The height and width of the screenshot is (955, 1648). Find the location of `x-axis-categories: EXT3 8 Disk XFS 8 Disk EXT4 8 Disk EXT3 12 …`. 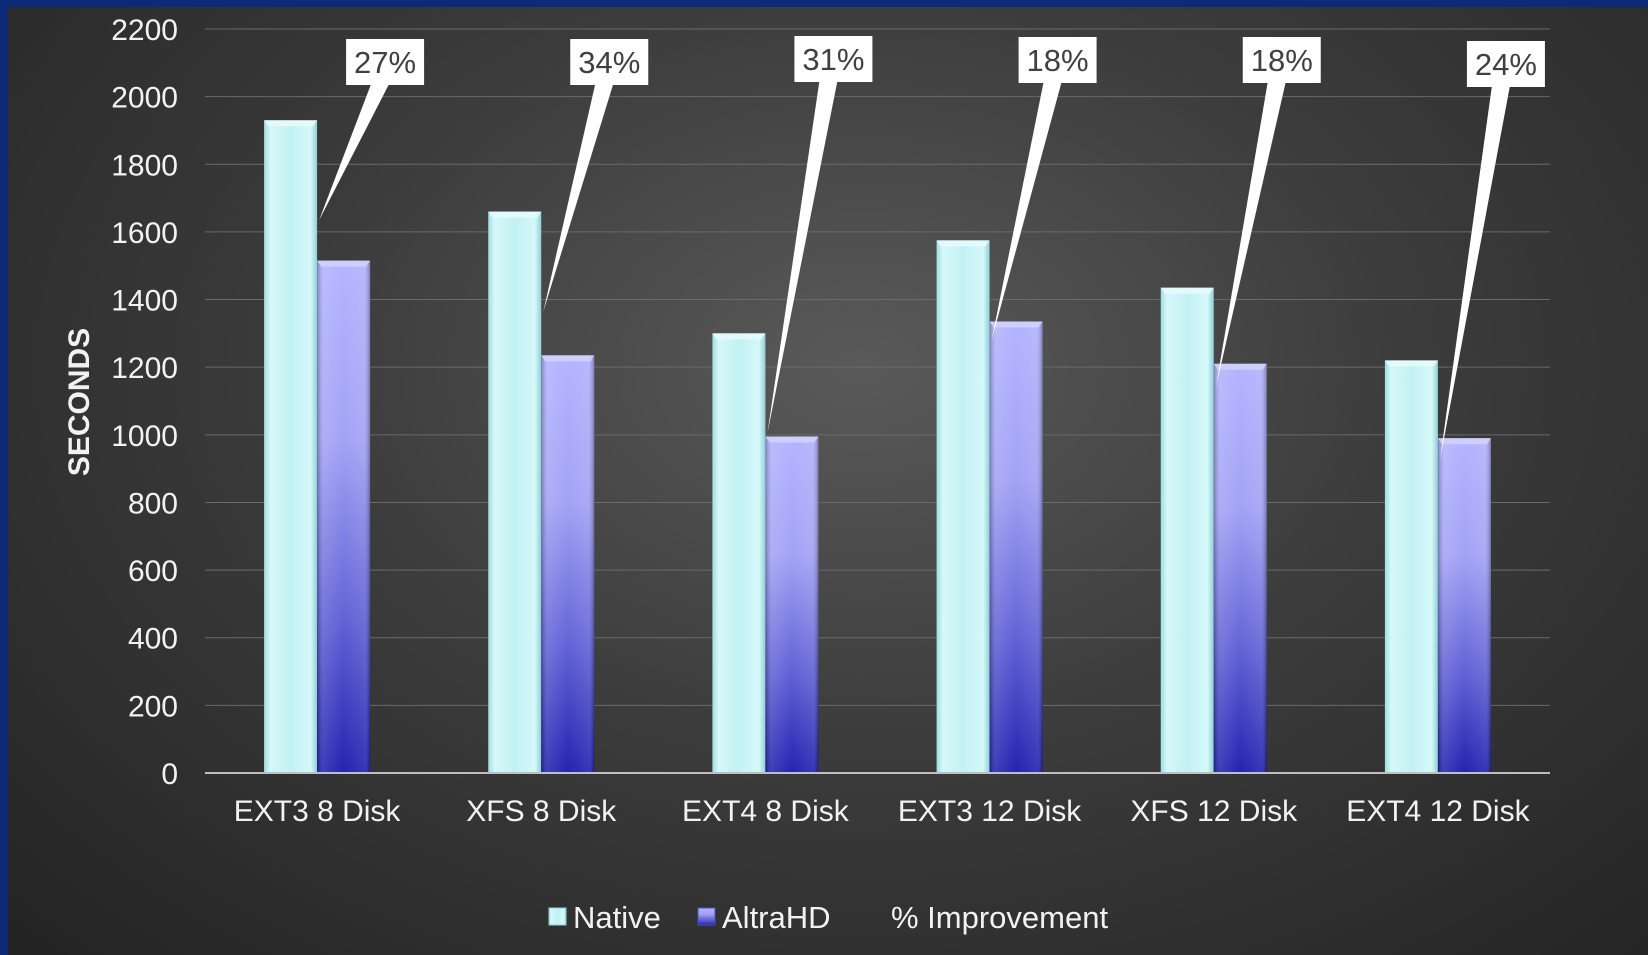

x-axis-categories: EXT3 8 Disk XFS 8 Disk EXT4 8 Disk EXT3 12 … is located at coordinates (882, 811).